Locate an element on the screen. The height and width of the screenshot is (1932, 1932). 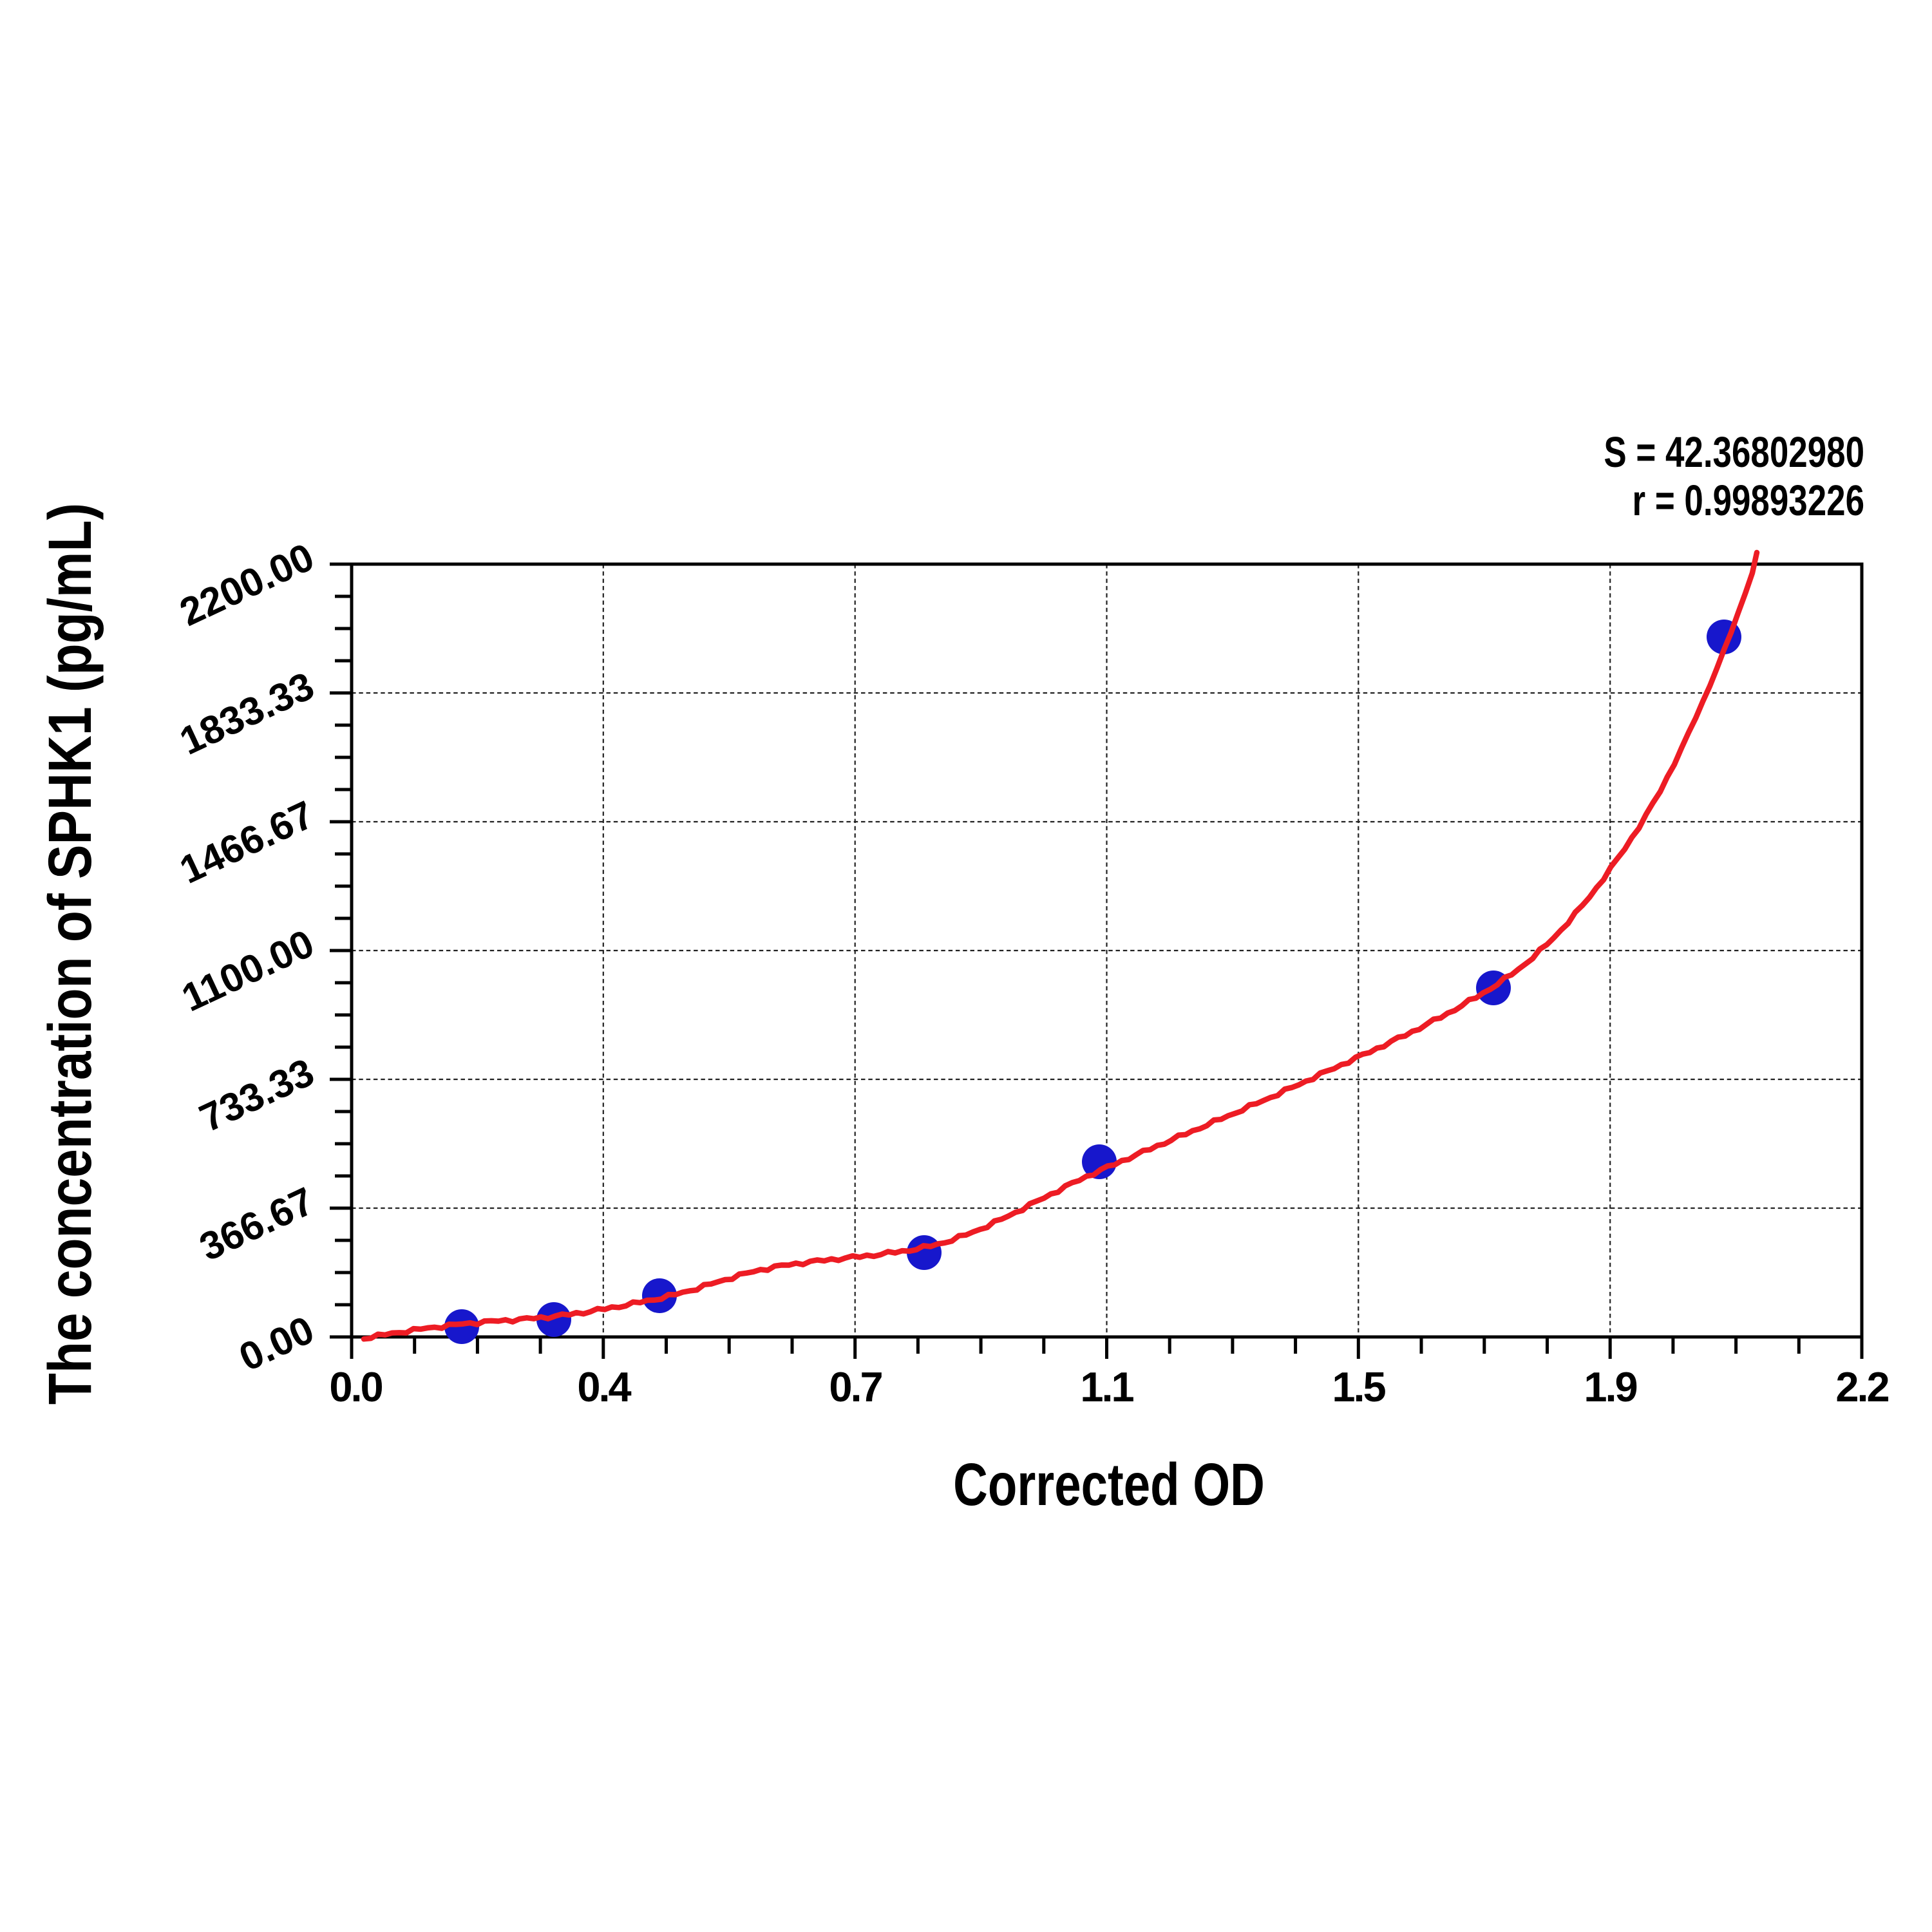
svg-text: 0.4 is located at coordinates (604, 1386).